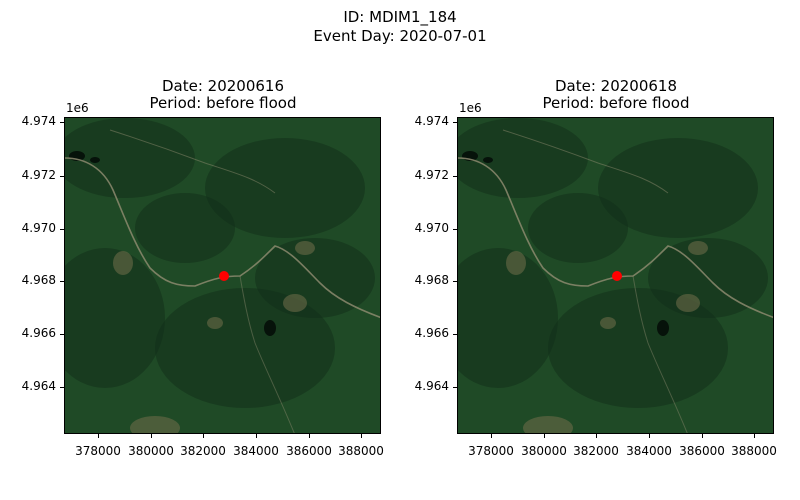  What do you see at coordinates (400, 36) in the screenshot?
I see `figure-title-line2: Event Day: 2020-07-01` at bounding box center [400, 36].